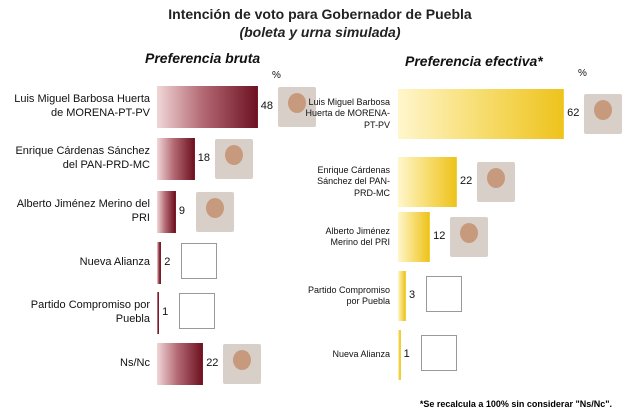  I want to click on value-label: 2, so click(167, 262).